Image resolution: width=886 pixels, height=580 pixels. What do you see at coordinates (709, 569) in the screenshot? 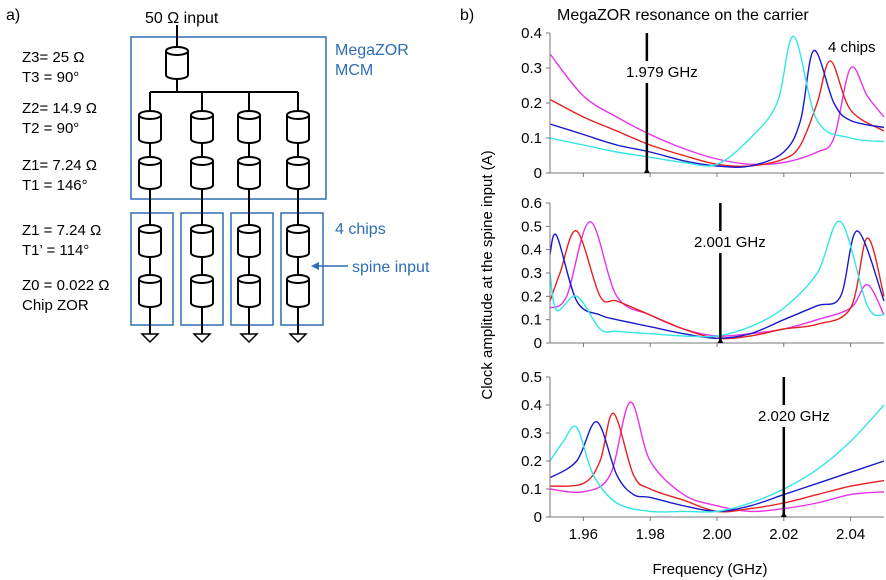
I see `x-axis-label: Frequency (GHz)` at bounding box center [709, 569].